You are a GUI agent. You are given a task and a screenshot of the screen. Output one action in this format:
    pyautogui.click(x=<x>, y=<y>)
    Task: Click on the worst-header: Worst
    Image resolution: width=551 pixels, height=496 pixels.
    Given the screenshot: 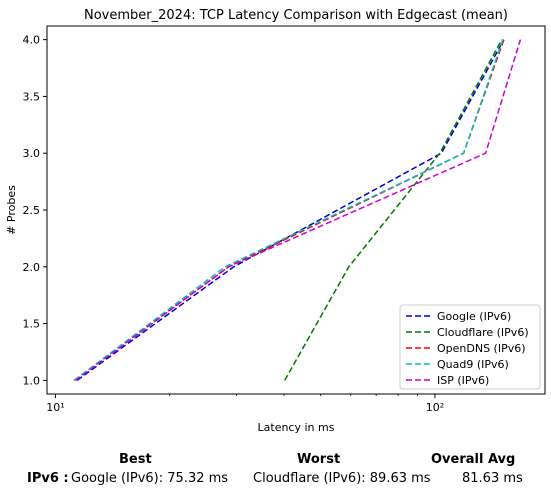 What is the action you would take?
    pyautogui.click(x=319, y=459)
    